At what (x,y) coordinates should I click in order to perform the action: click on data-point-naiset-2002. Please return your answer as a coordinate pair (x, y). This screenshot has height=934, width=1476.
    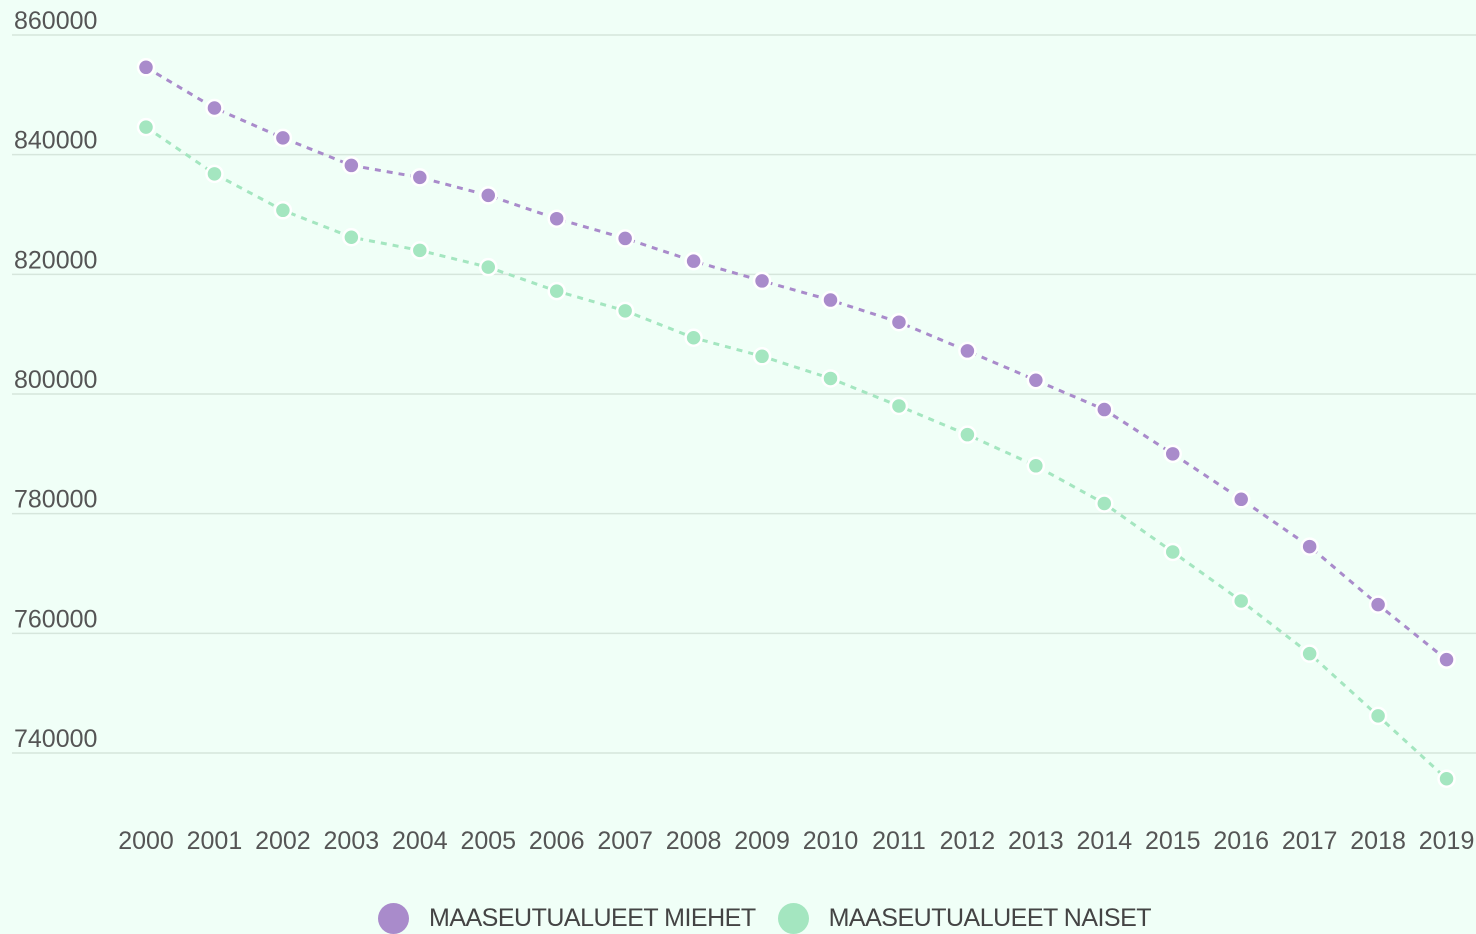
    Looking at the image, I should click on (283, 210).